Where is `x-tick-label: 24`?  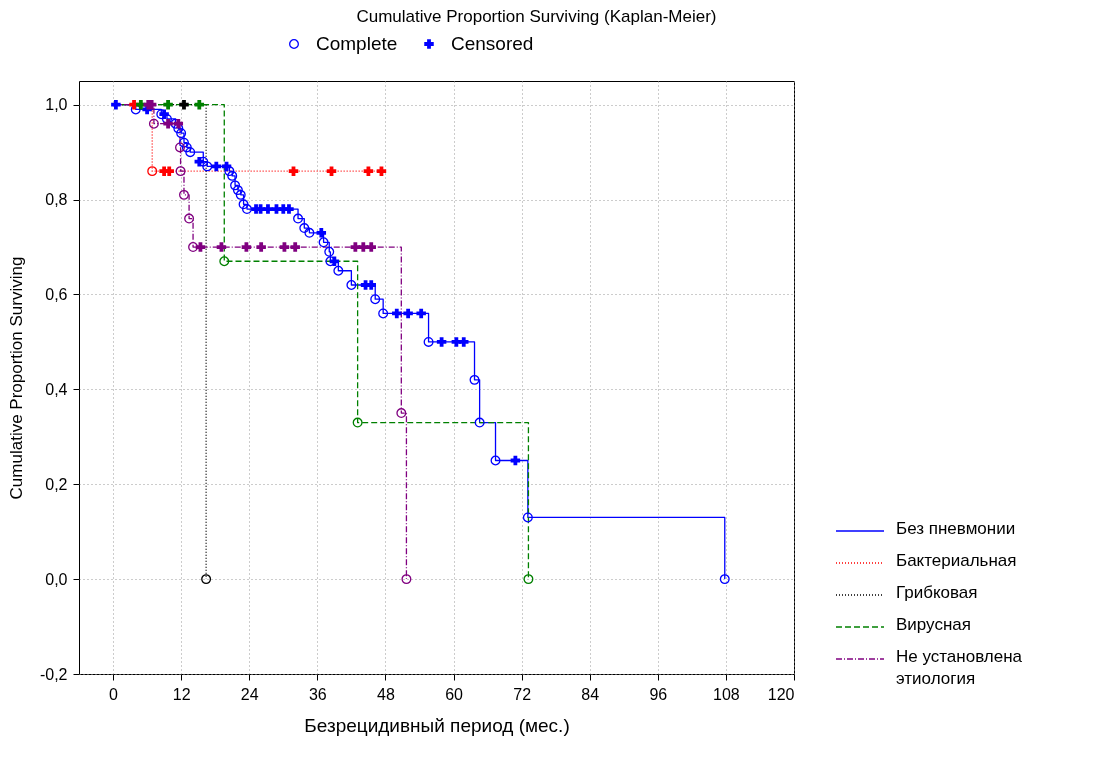
x-tick-label: 24 is located at coordinates (249, 694).